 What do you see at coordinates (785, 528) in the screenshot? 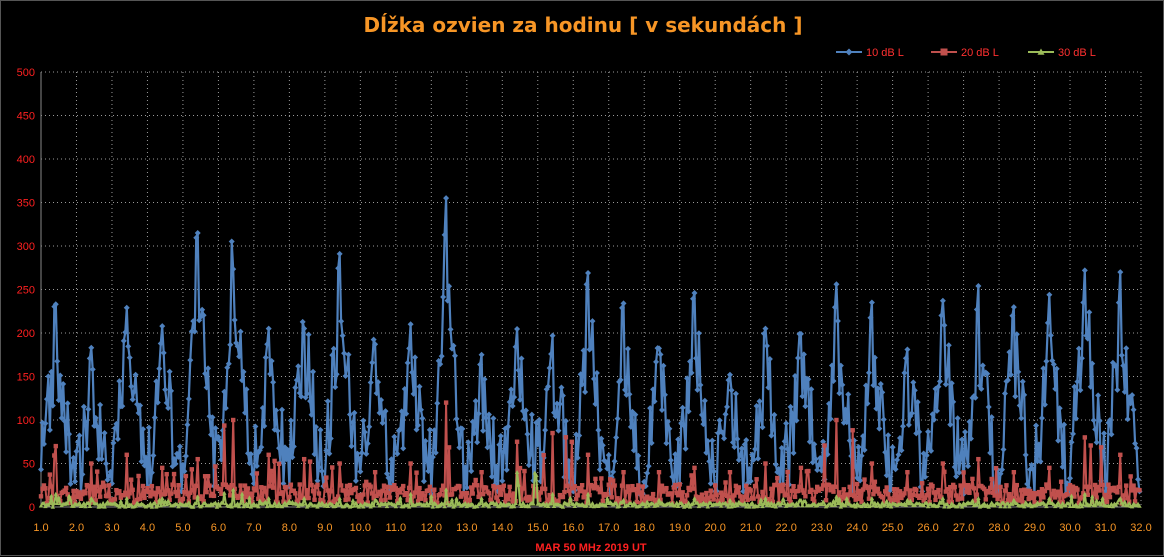
I see `x-tick-label: 22.0` at bounding box center [785, 528].